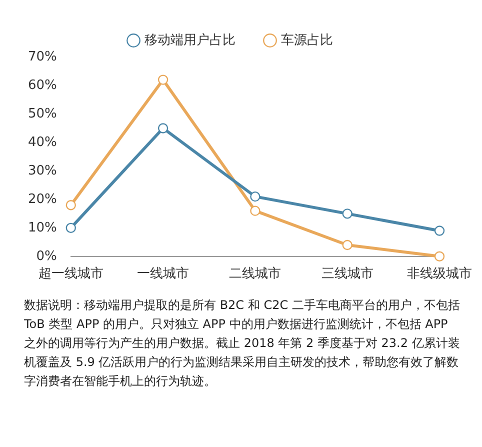  Describe the element at coordinates (42, 56) in the screenshot. I see `y-tick-label: 70%` at that location.